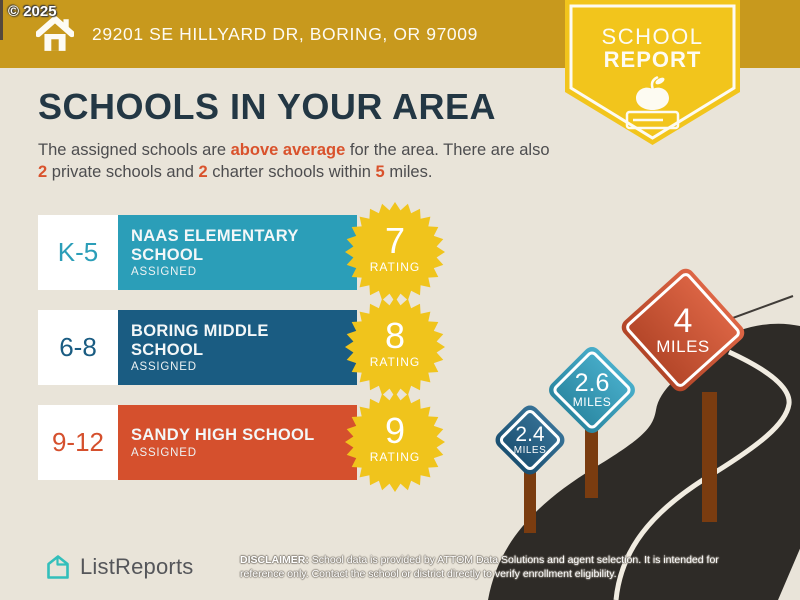  I want to click on brand-name: ListReports, so click(137, 566).